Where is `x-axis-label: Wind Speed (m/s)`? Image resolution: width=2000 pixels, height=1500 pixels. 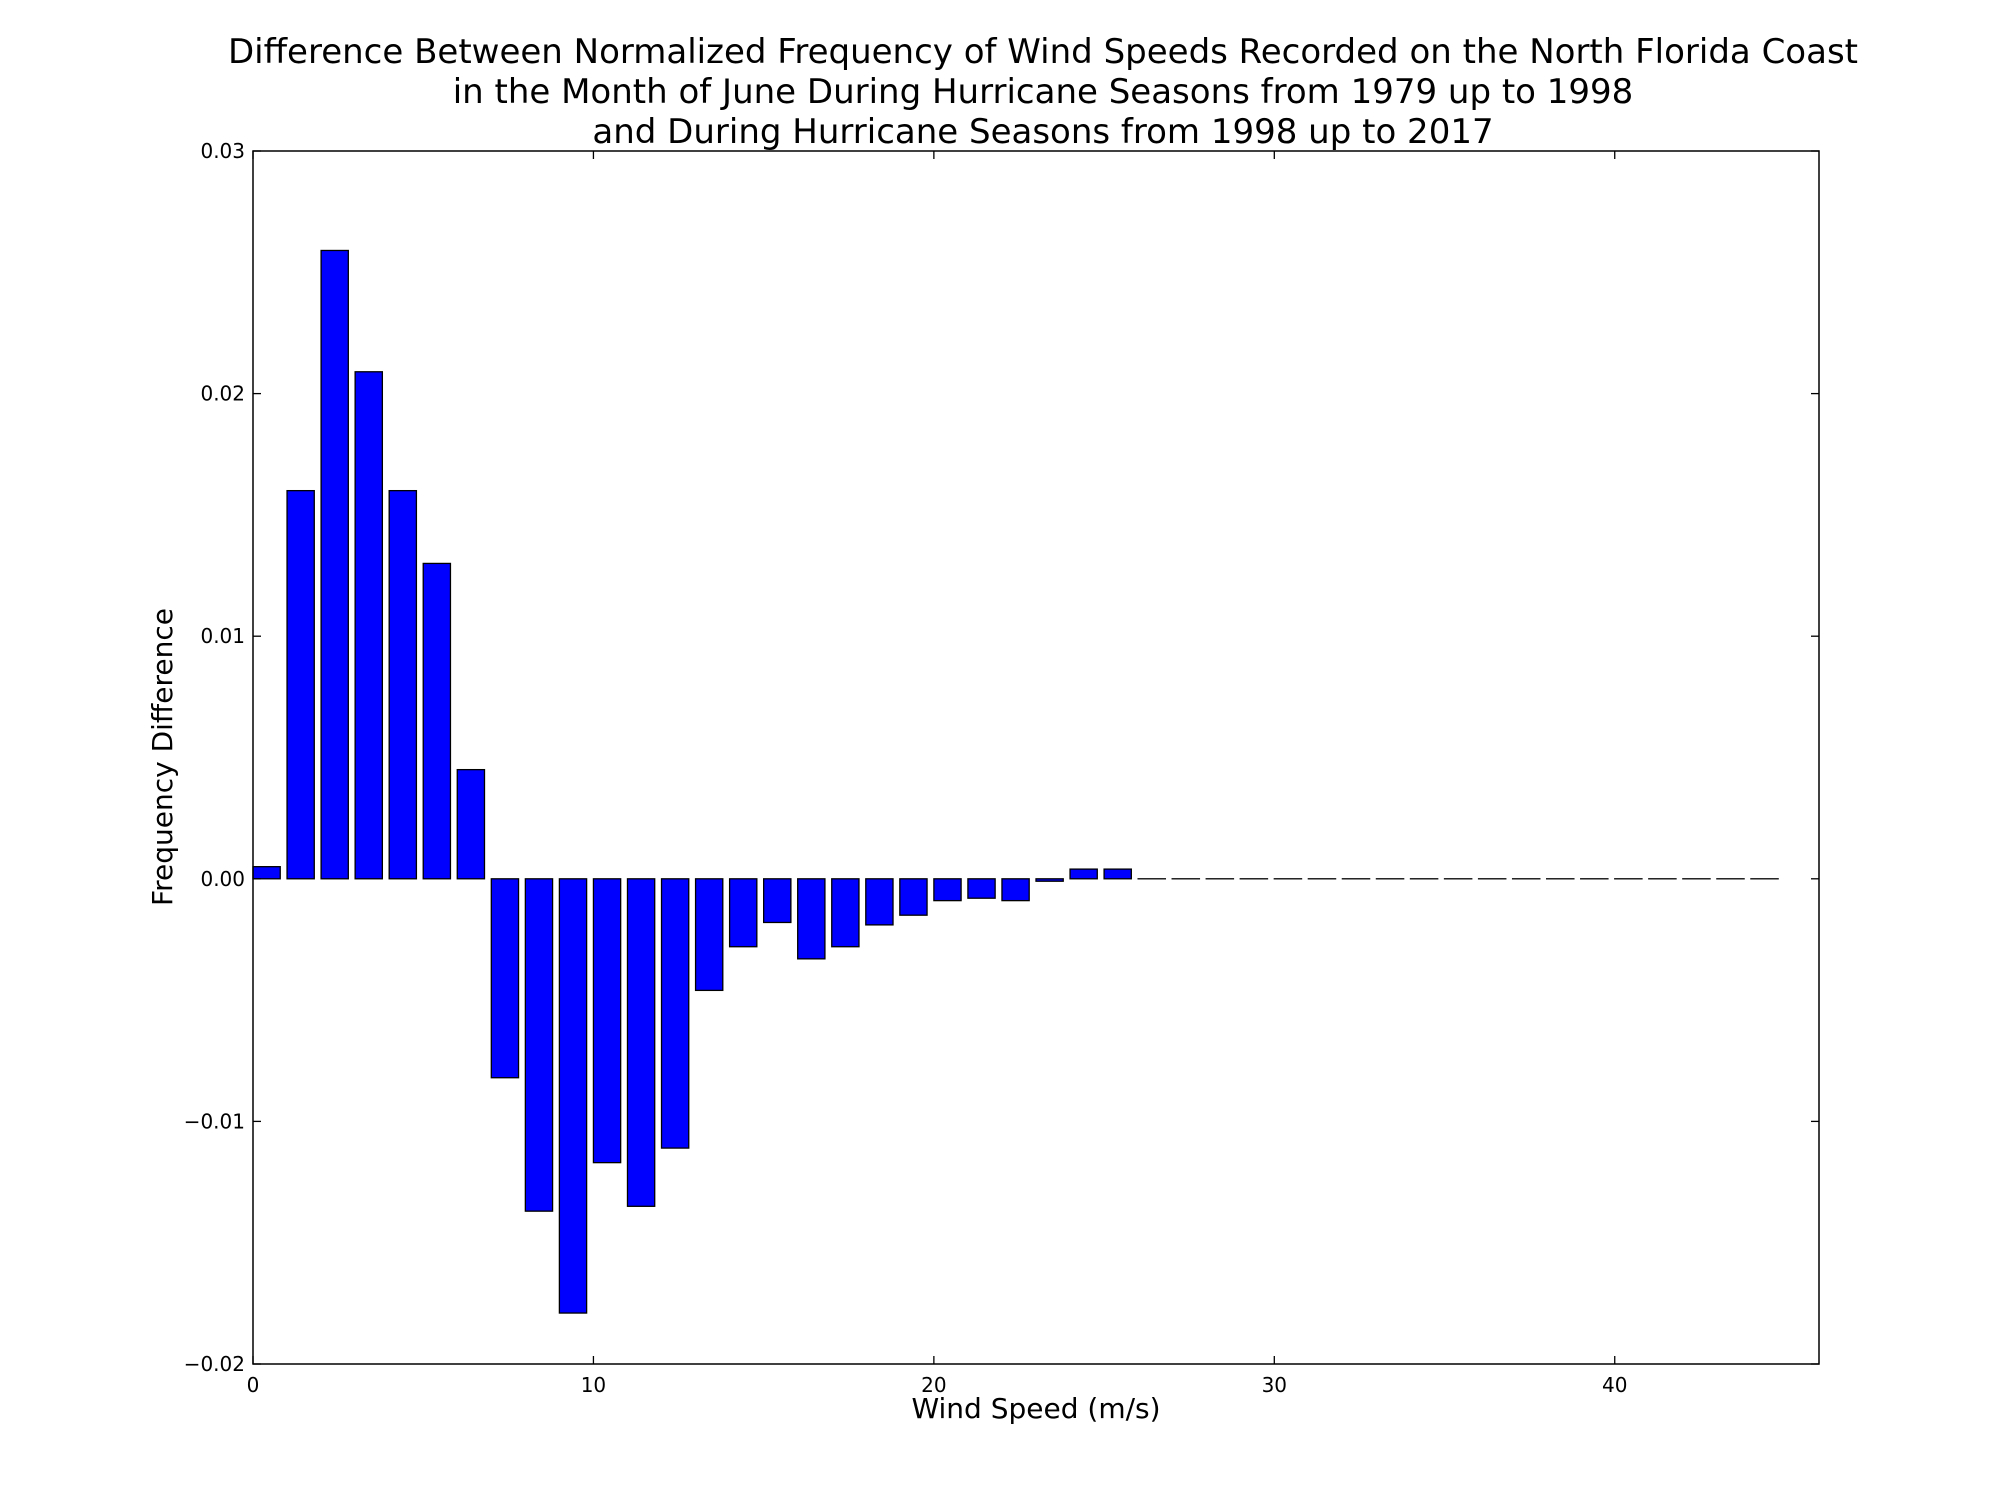 x-axis-label: Wind Speed (m/s) is located at coordinates (1035, 1408).